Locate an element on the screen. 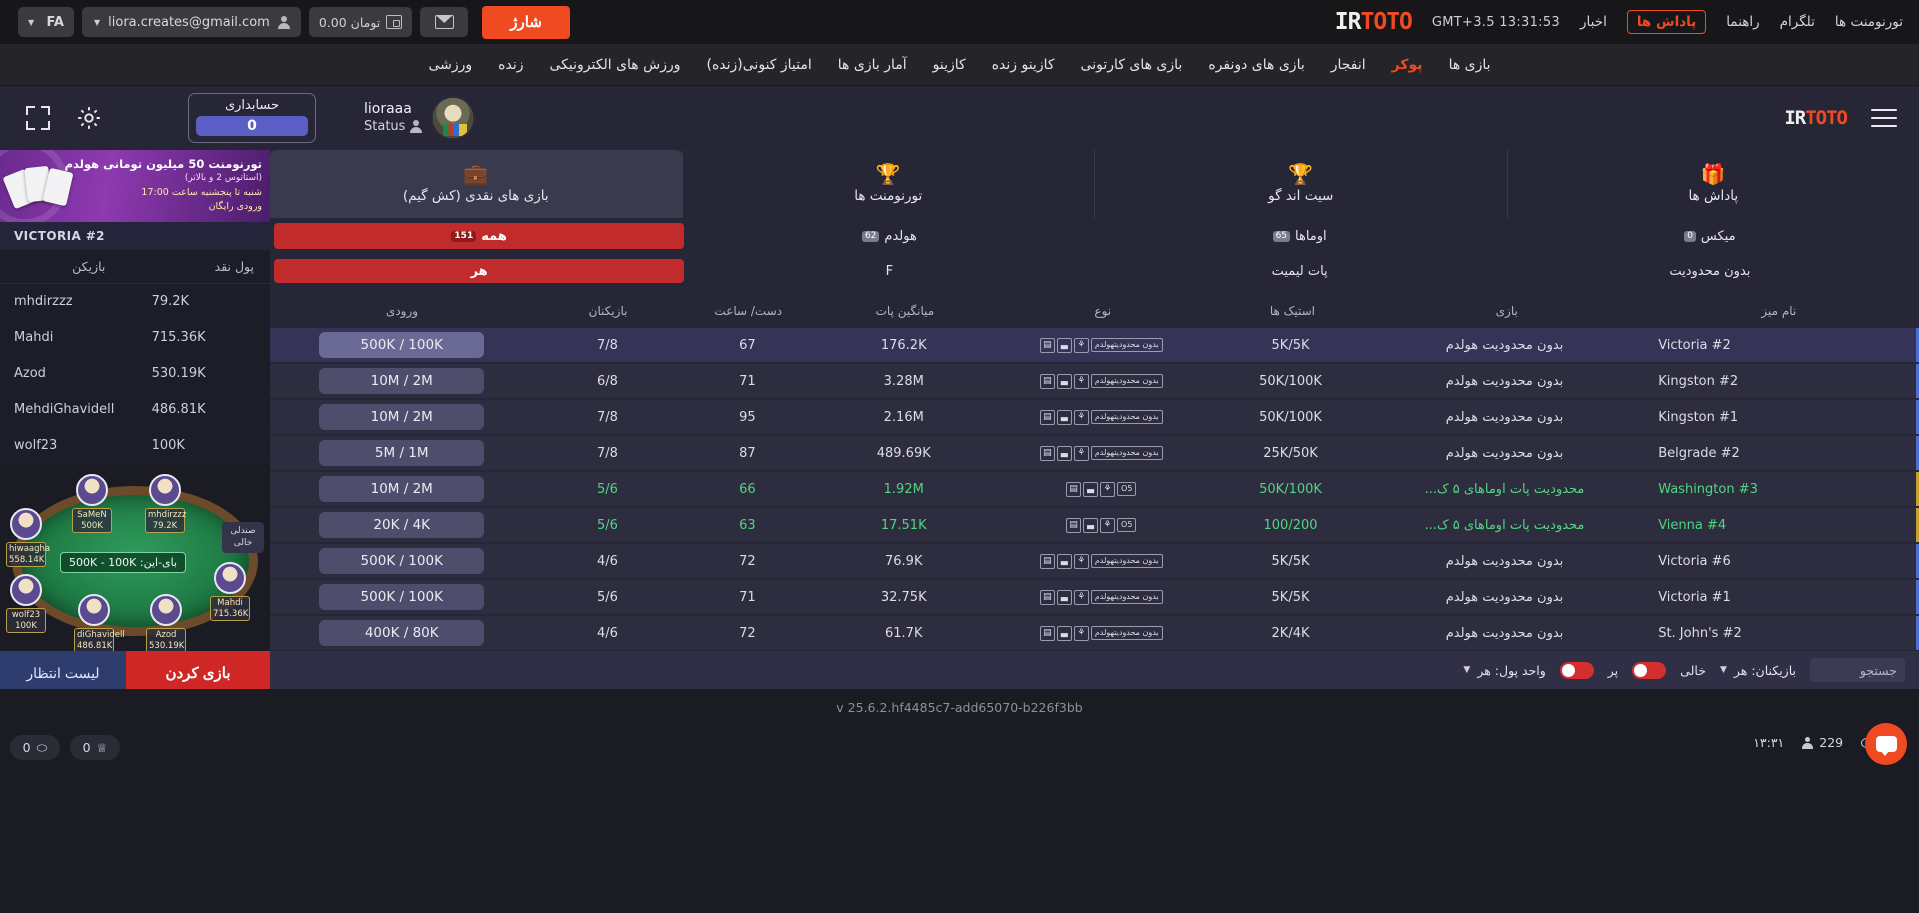 This screenshot has height=913, width=1919. charge-button: شارژ is located at coordinates (526, 22).